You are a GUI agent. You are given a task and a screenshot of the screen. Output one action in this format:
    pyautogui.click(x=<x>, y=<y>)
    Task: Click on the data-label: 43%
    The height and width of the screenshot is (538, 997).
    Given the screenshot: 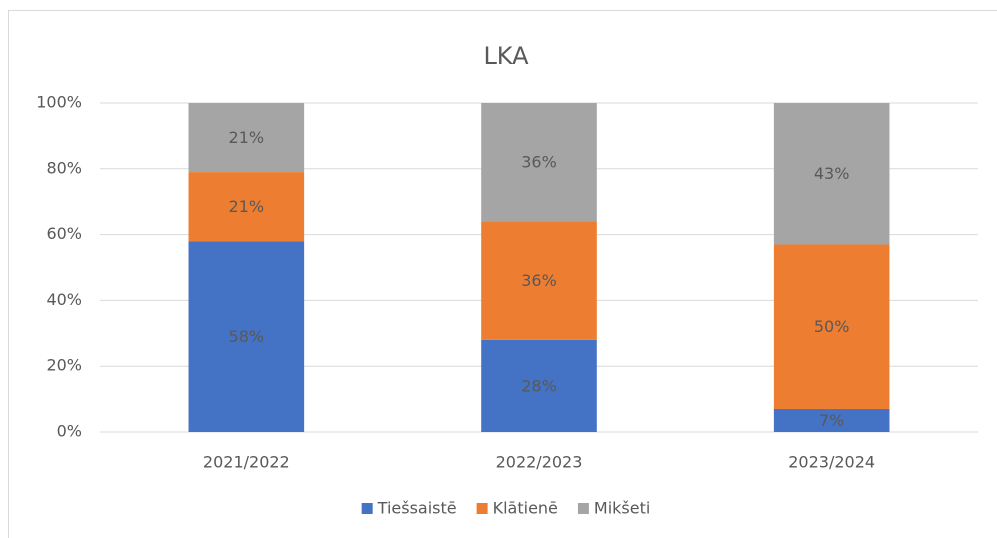 What is the action you would take?
    pyautogui.click(x=832, y=173)
    